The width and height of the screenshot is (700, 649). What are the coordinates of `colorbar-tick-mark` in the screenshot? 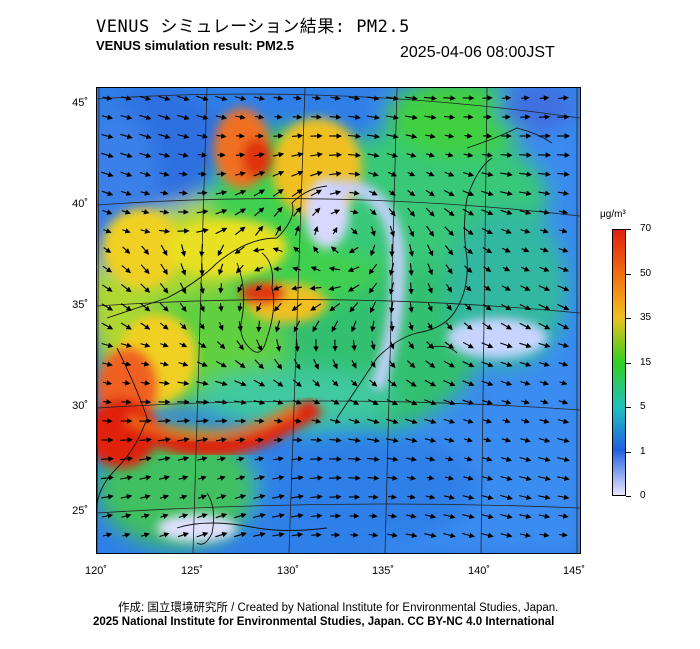 It's located at (628, 496).